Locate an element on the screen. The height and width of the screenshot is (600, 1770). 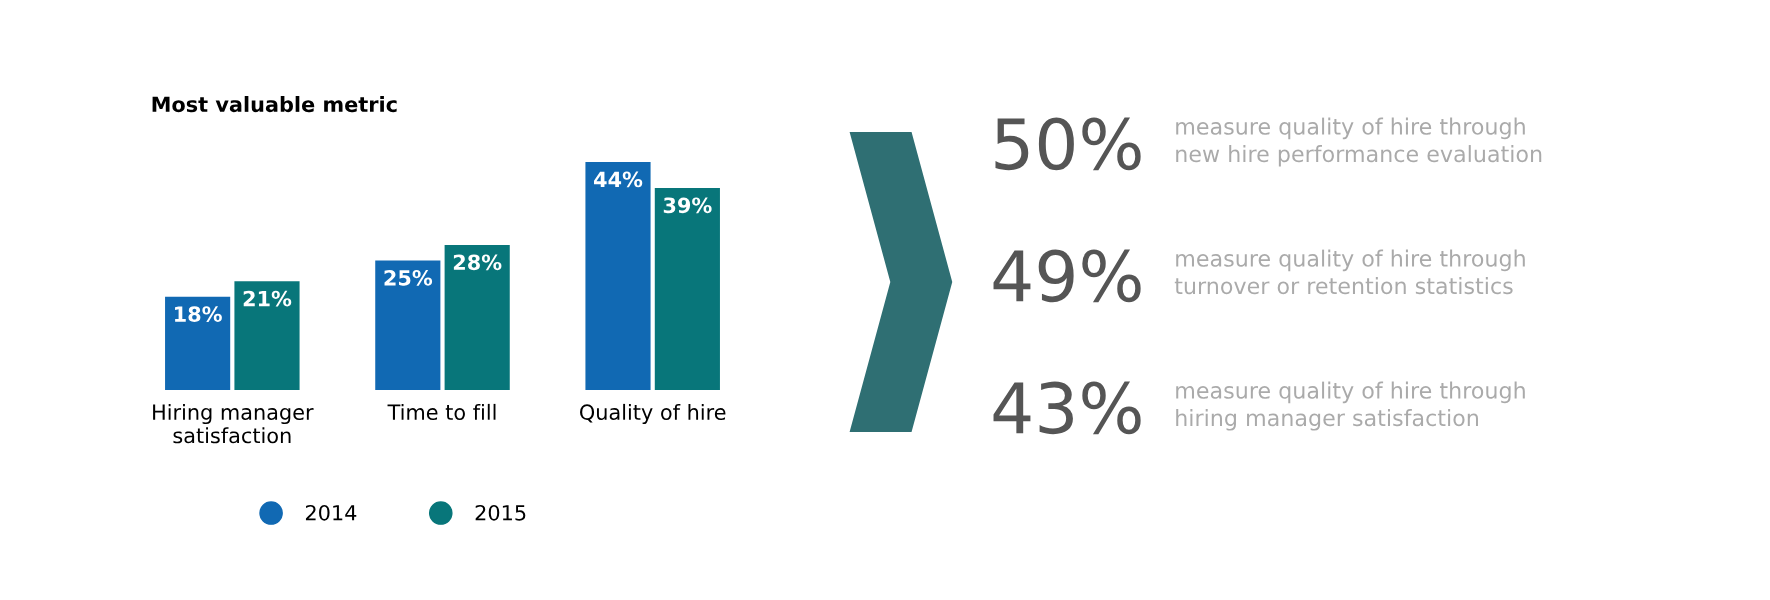
x-tick-label: Hiring manager satisfaction is located at coordinates (233, 423).